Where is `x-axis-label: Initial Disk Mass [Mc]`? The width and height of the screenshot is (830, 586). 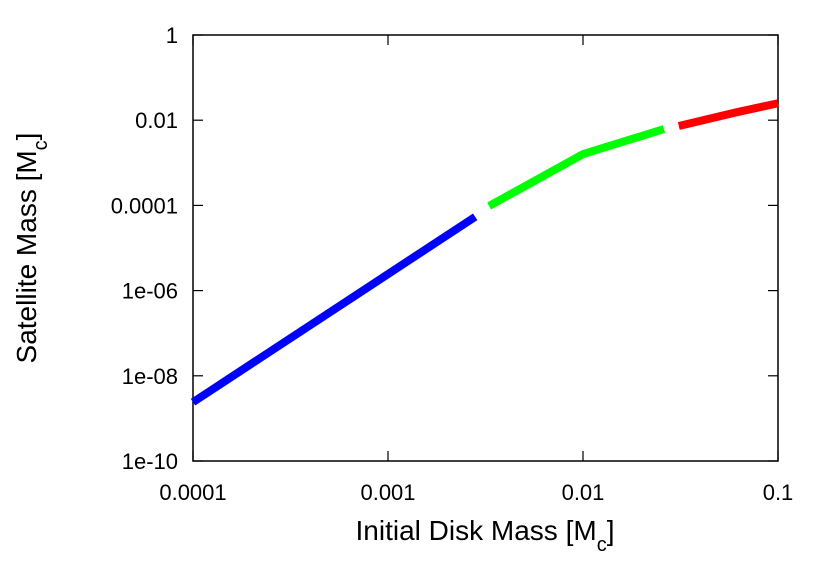 x-axis-label: Initial Disk Mass [Mc] is located at coordinates (485, 535).